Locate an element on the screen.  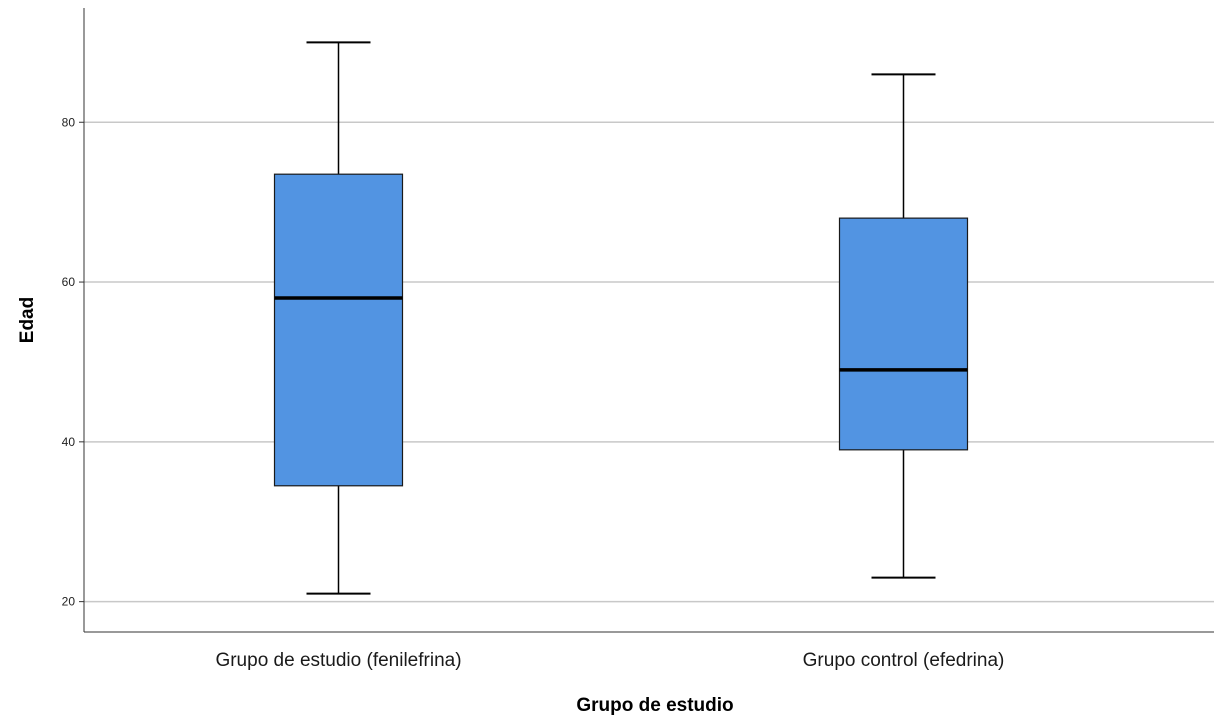
x-axis-title: Grupo de estudio is located at coordinates (654, 705).